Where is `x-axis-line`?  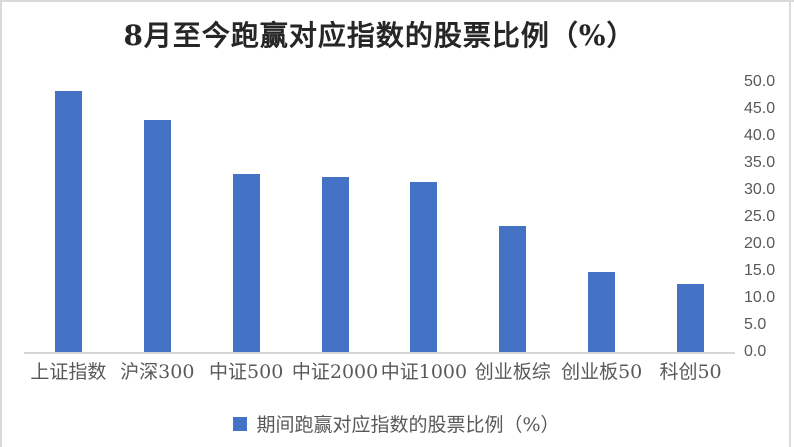
x-axis-line is located at coordinates (379, 353).